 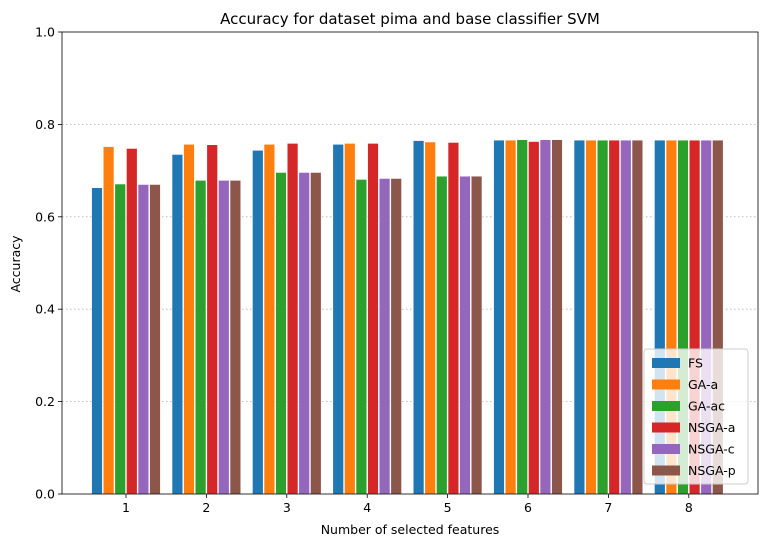 I want to click on x-tick-label: 6, so click(x=528, y=507).